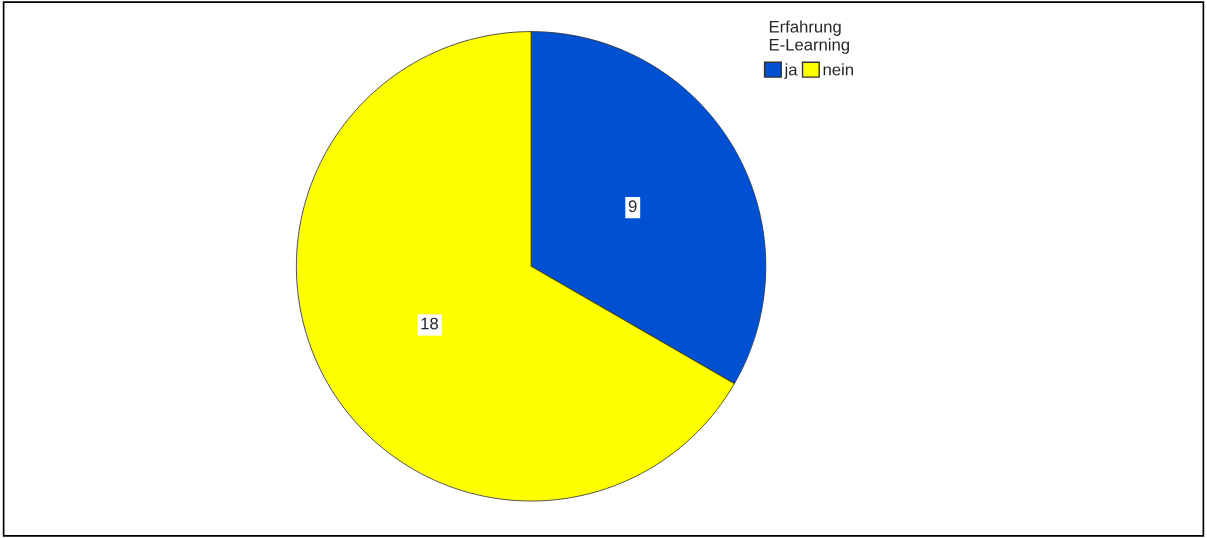  I want to click on data-label: 9, so click(632, 206).